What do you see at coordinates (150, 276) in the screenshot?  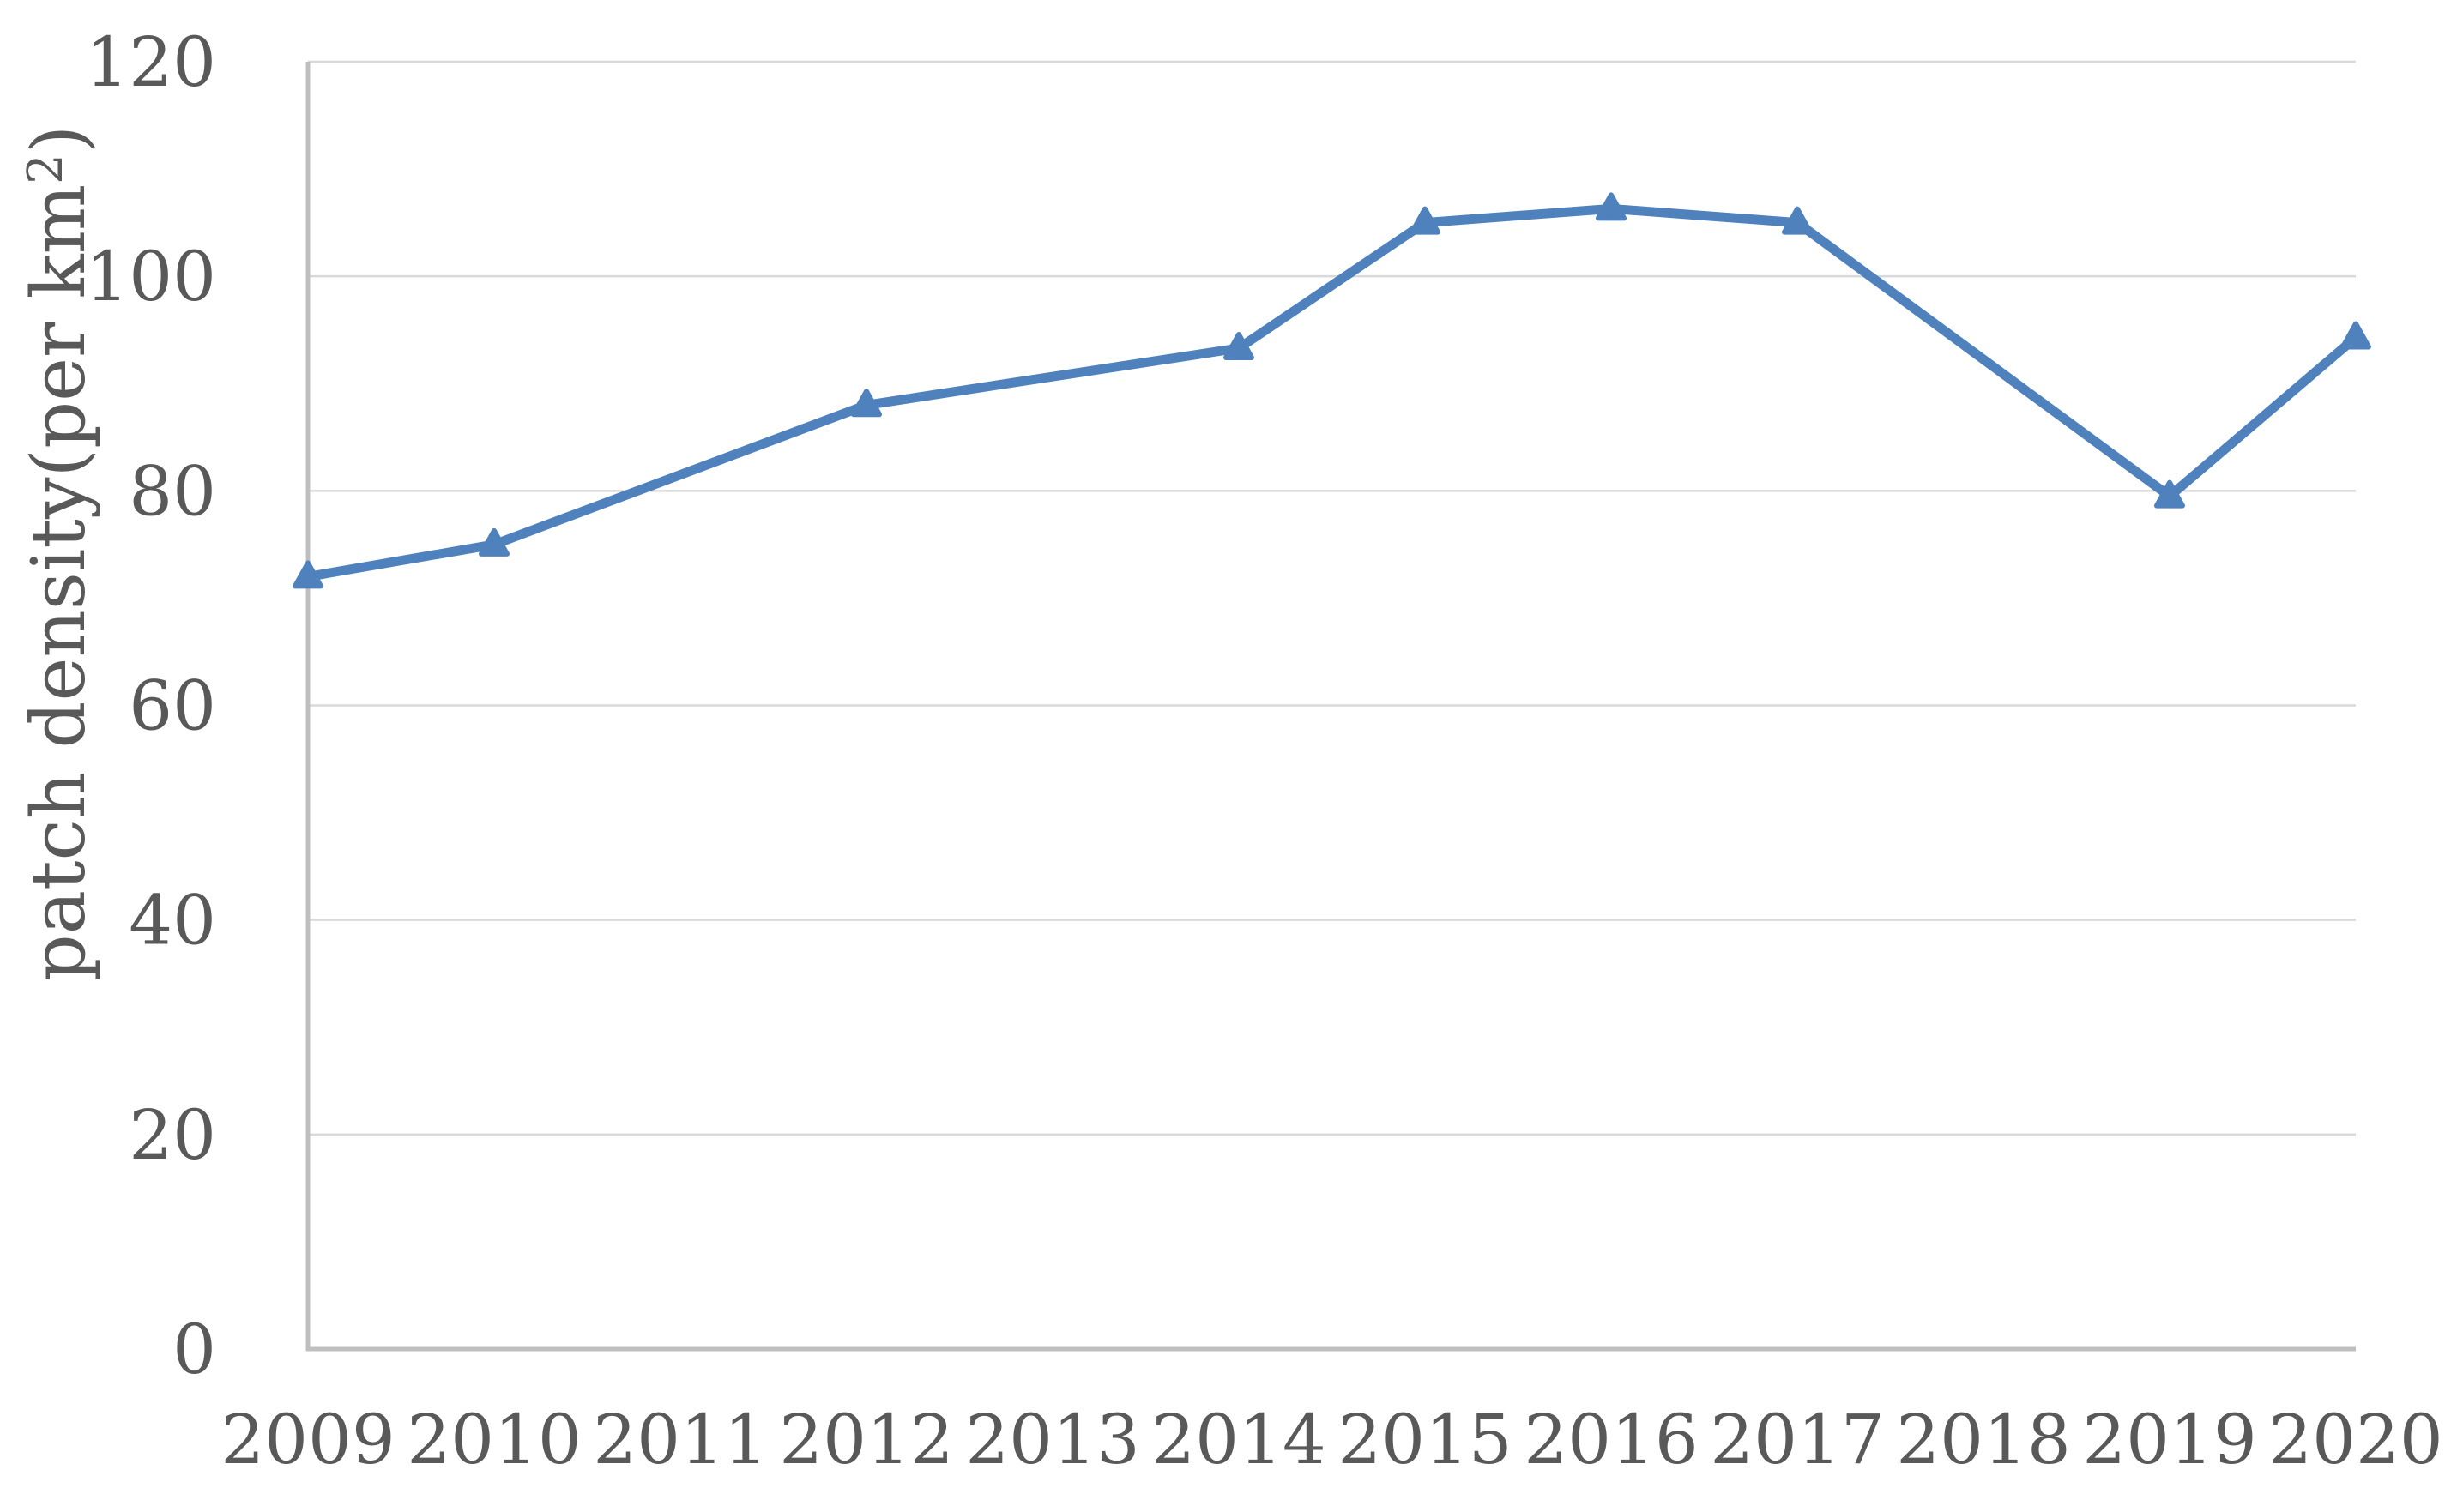 I see `y-tick-label: 100` at bounding box center [150, 276].